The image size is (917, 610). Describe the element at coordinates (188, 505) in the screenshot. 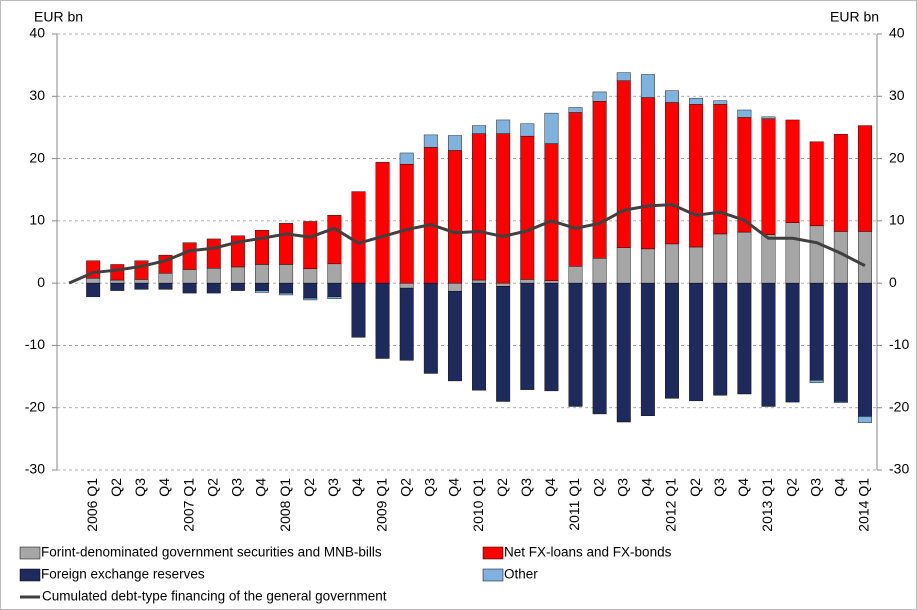

I see `x-tick-label: 2007 Q1` at that location.